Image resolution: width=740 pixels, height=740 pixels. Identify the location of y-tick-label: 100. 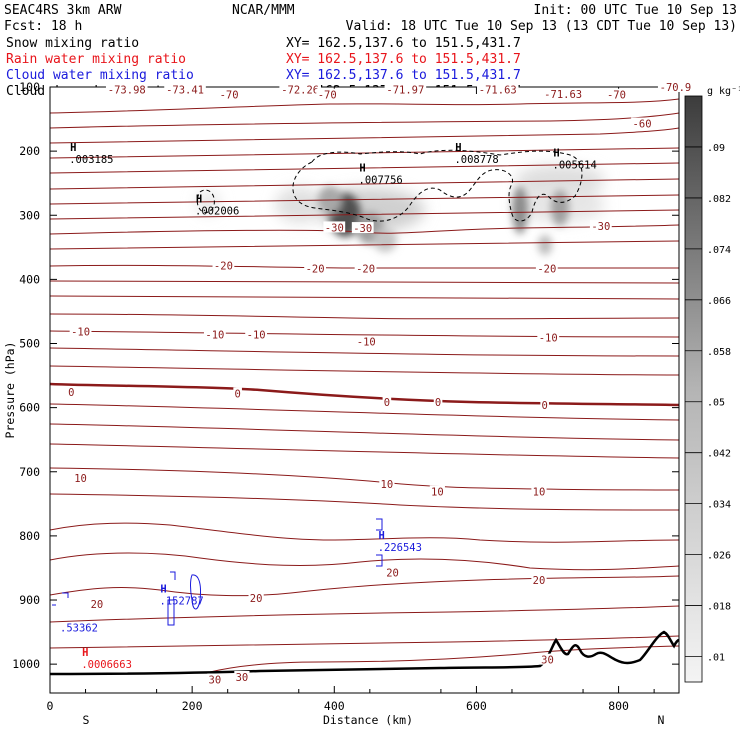
(29, 87).